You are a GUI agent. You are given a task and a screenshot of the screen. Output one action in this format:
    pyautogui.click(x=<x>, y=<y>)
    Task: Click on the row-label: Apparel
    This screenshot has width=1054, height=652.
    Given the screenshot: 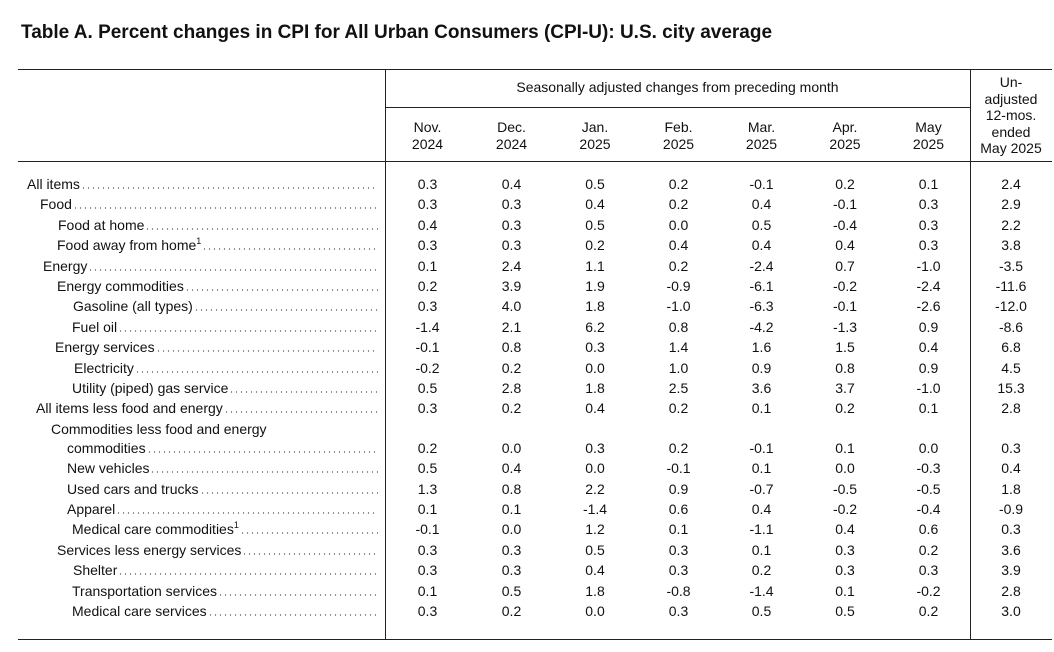 What is the action you would take?
    pyautogui.click(x=223, y=509)
    